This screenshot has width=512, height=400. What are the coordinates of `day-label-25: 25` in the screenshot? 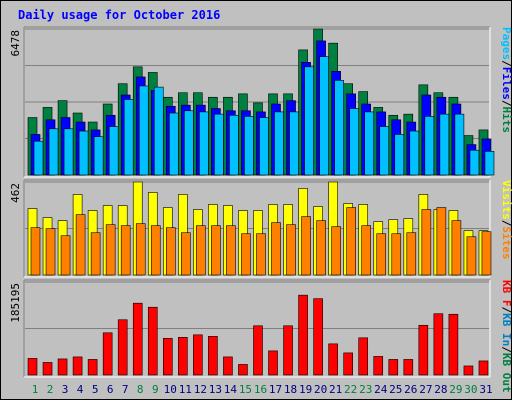 It's located at (395, 389).